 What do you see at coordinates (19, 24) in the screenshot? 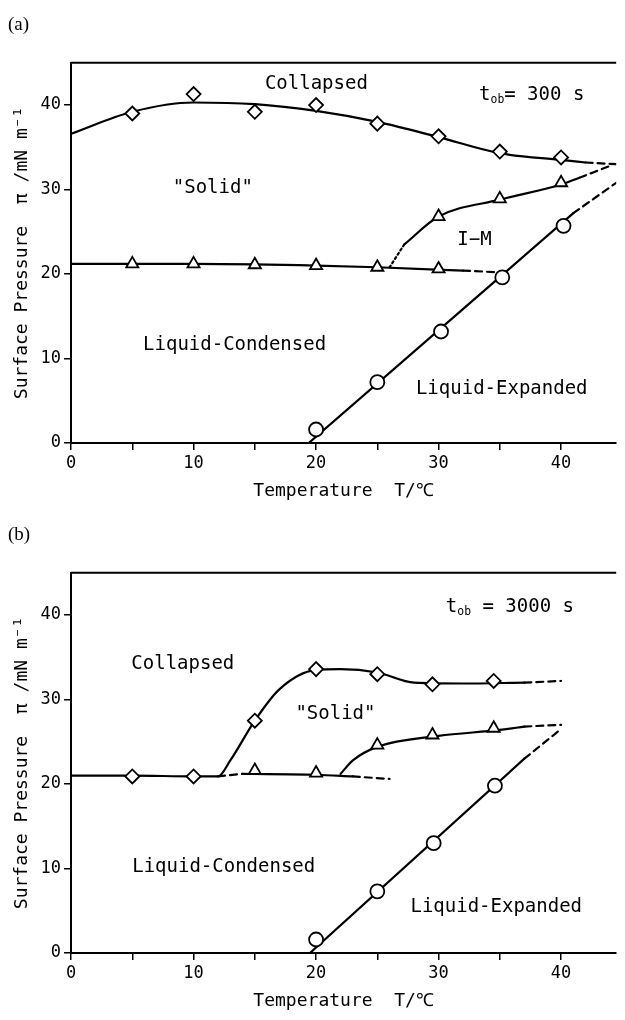
I see `chart-title: (a)` at bounding box center [19, 24].